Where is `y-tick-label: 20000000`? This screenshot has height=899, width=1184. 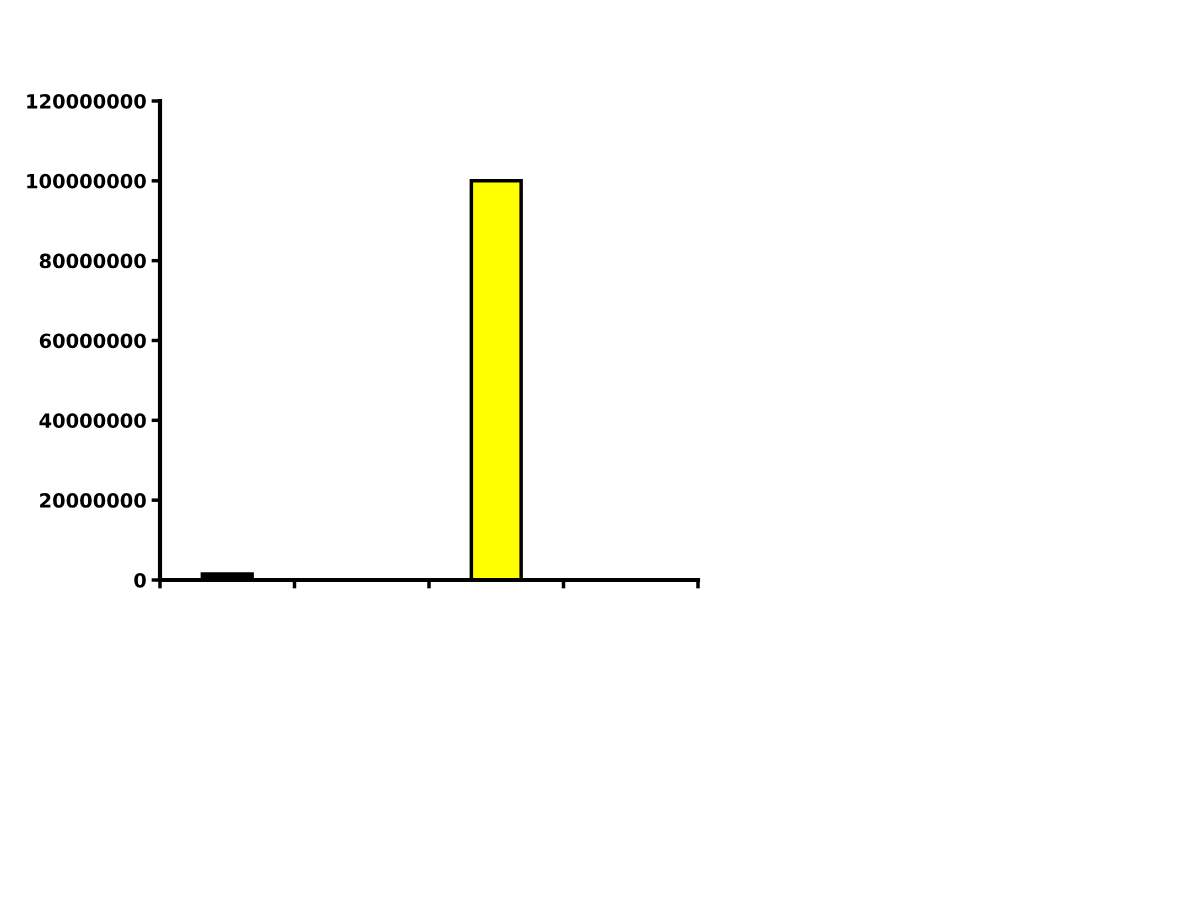
y-tick-label: 20000000 is located at coordinates (93, 500).